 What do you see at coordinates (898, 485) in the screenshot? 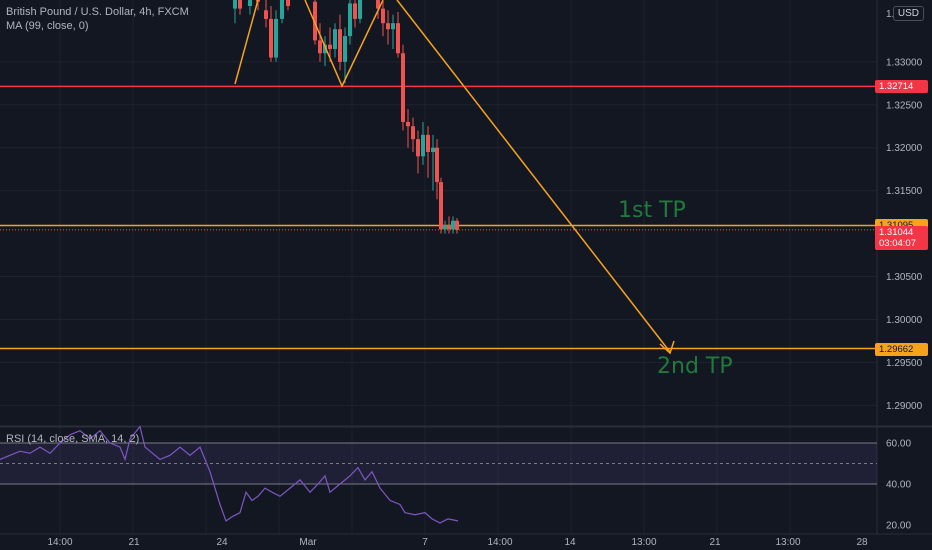
I see `rsi-tick-label: 40.00` at bounding box center [898, 485].